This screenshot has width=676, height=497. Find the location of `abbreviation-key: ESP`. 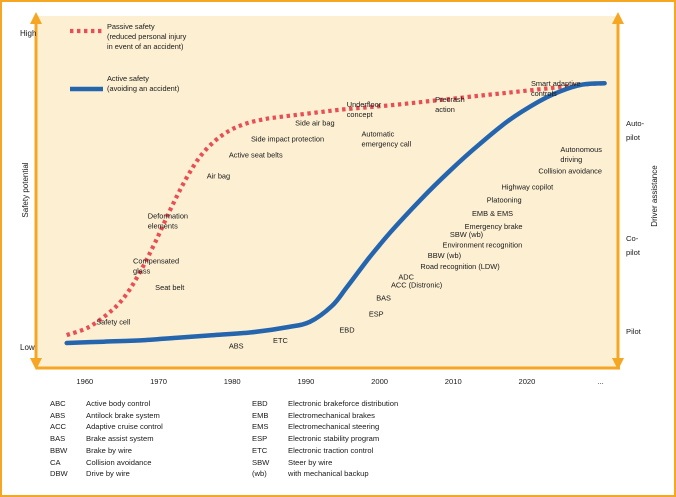

abbreviation-key: ESP is located at coordinates (260, 439).